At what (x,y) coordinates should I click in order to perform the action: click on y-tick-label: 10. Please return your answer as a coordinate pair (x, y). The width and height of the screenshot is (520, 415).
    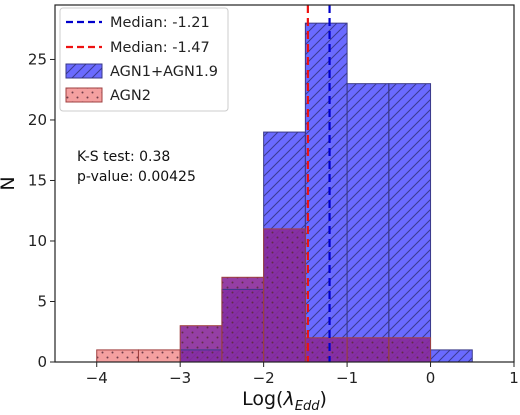
    Looking at the image, I should click on (37, 241).